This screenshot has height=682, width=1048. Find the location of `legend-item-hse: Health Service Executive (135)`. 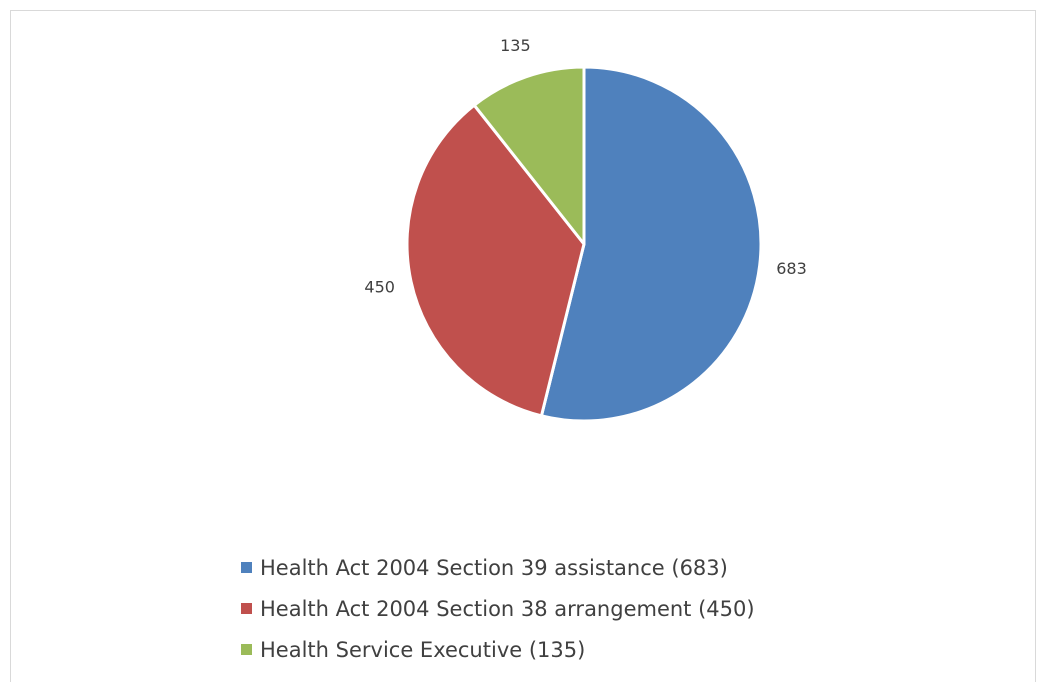

legend-item-hse: Health Service Executive (135) is located at coordinates (498, 649).